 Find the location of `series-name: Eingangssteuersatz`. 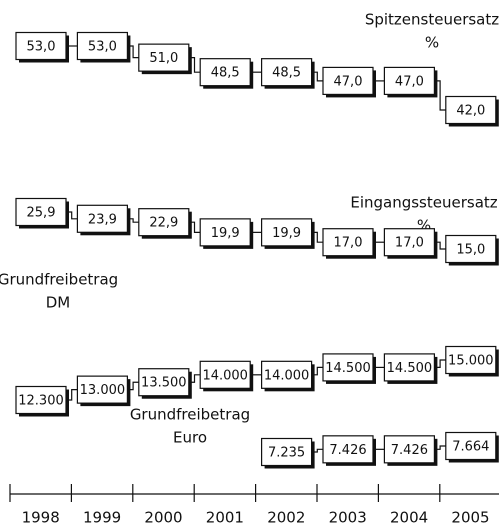

series-name: Eingangssteuersatz is located at coordinates (423, 203).